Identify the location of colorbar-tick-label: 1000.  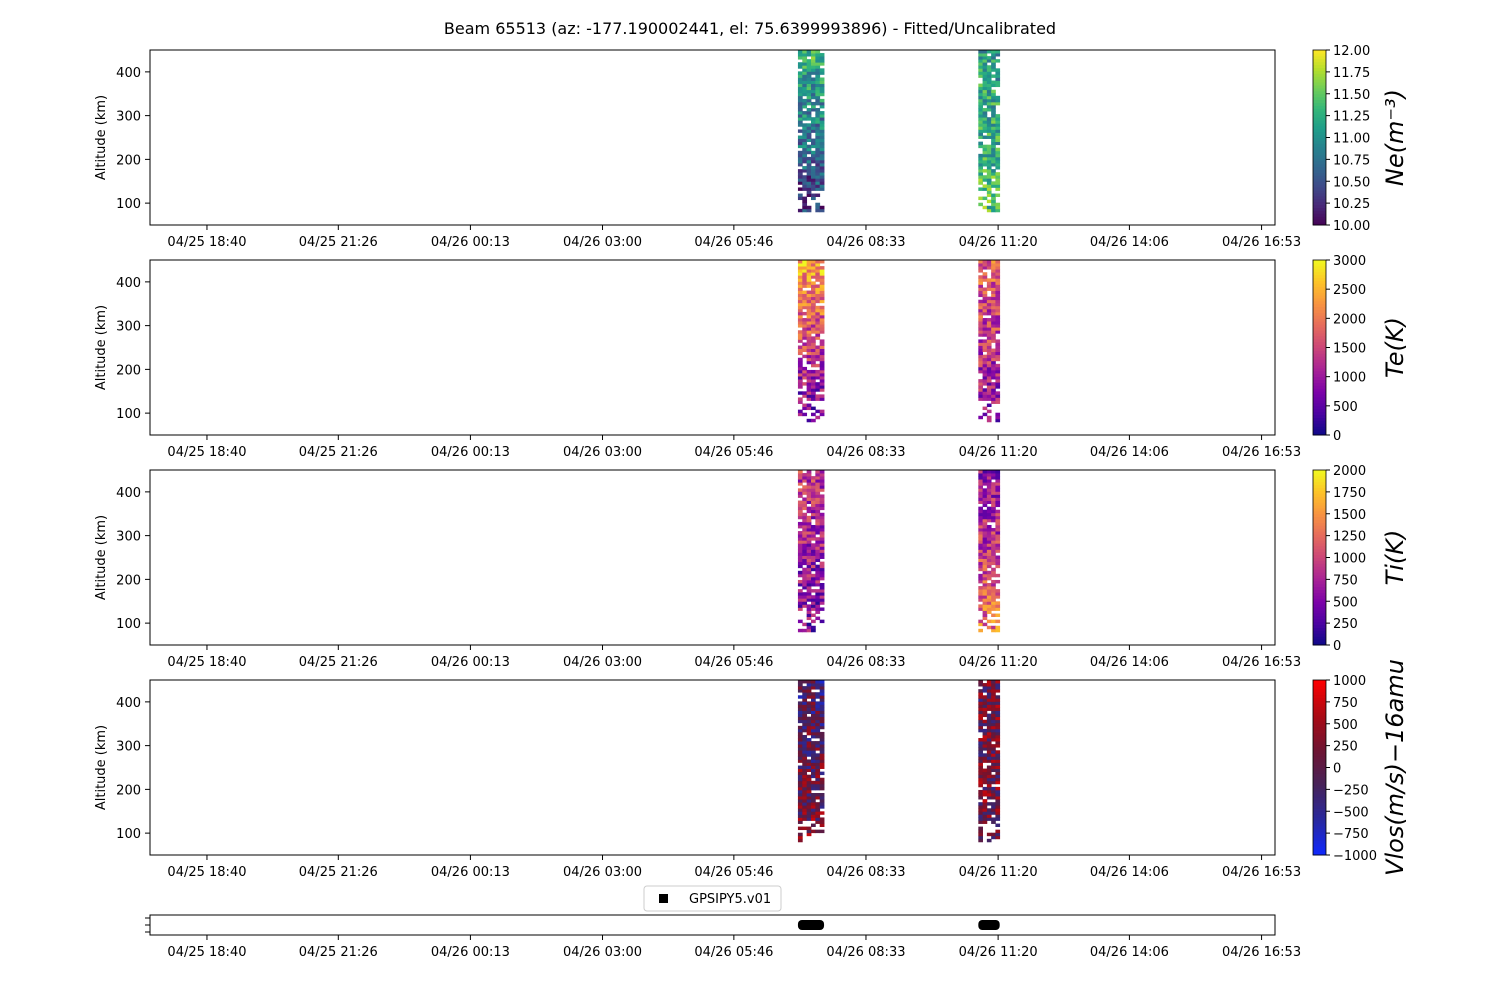
(1349, 559).